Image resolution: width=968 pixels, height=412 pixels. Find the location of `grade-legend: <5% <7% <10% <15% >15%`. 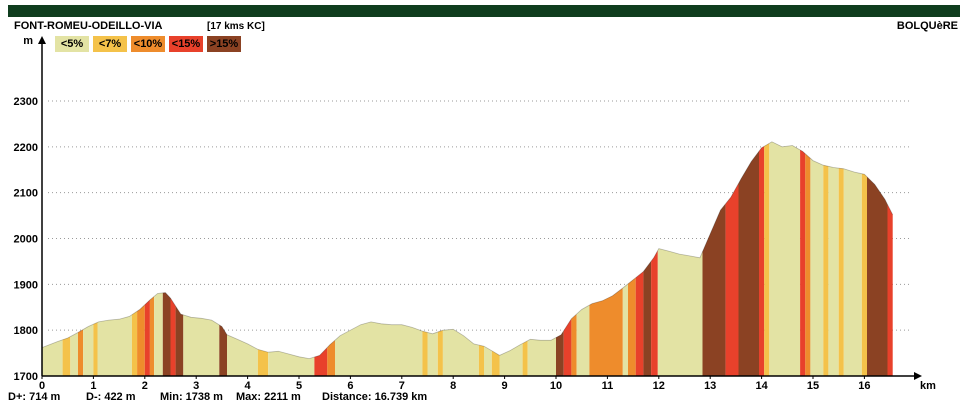

grade-legend: <5% <7% <10% <15% >15% is located at coordinates (148, 44).